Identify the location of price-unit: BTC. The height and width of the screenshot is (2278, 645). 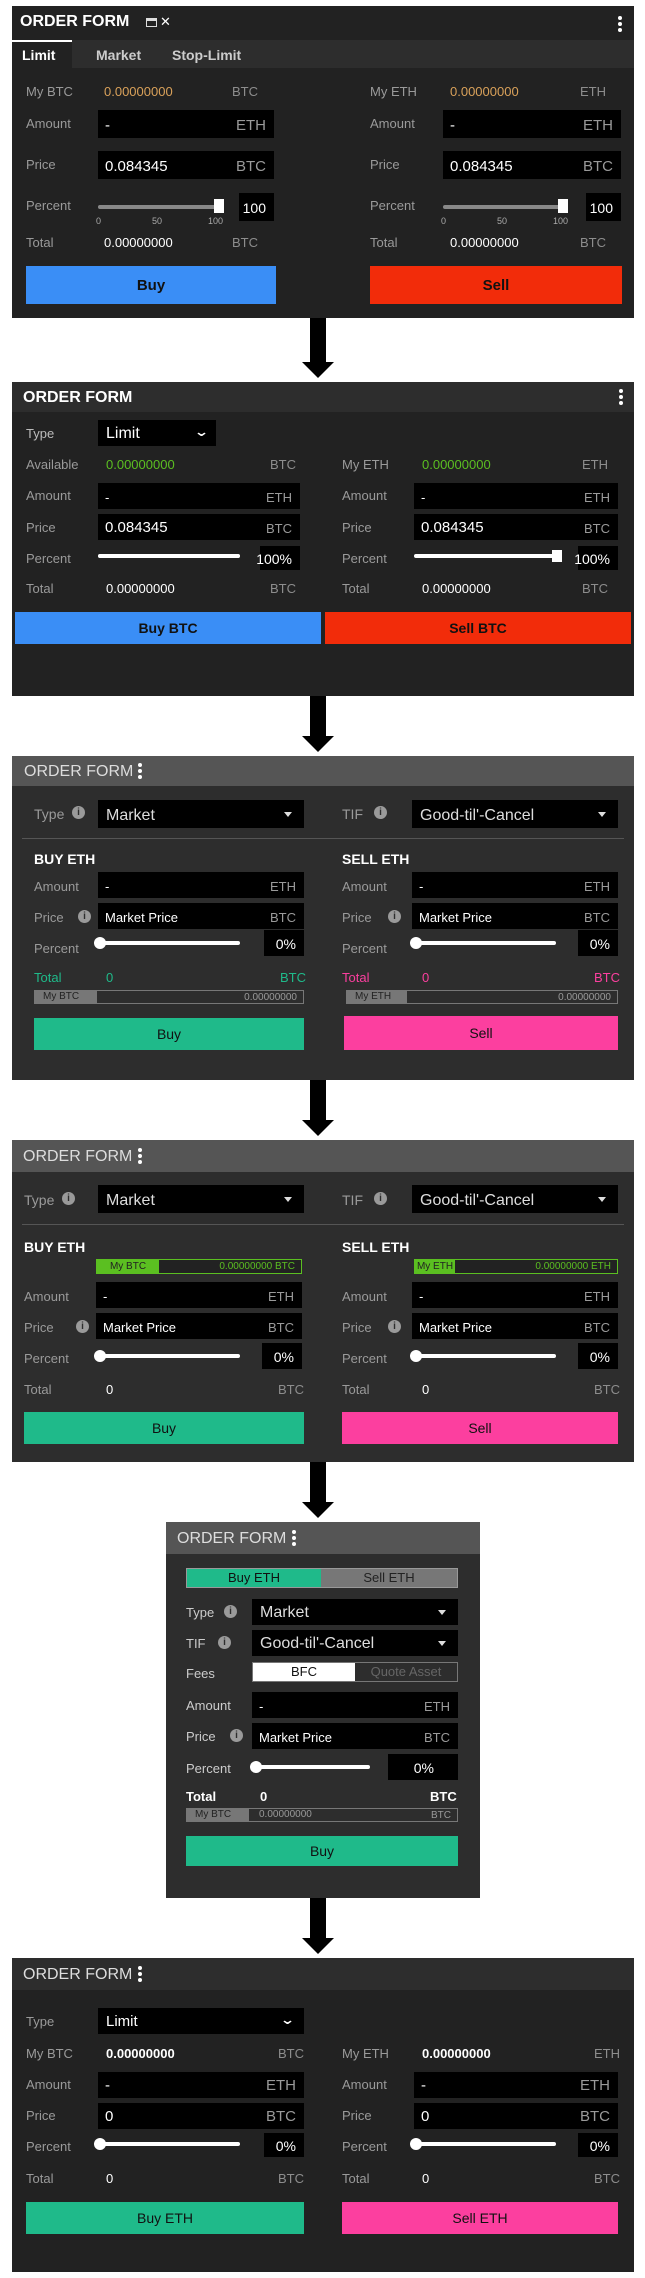
(597, 917).